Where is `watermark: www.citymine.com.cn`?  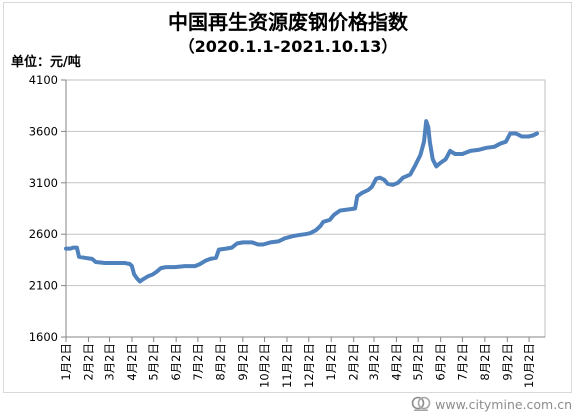
watermark: www.citymine.com.cn is located at coordinates (491, 404).